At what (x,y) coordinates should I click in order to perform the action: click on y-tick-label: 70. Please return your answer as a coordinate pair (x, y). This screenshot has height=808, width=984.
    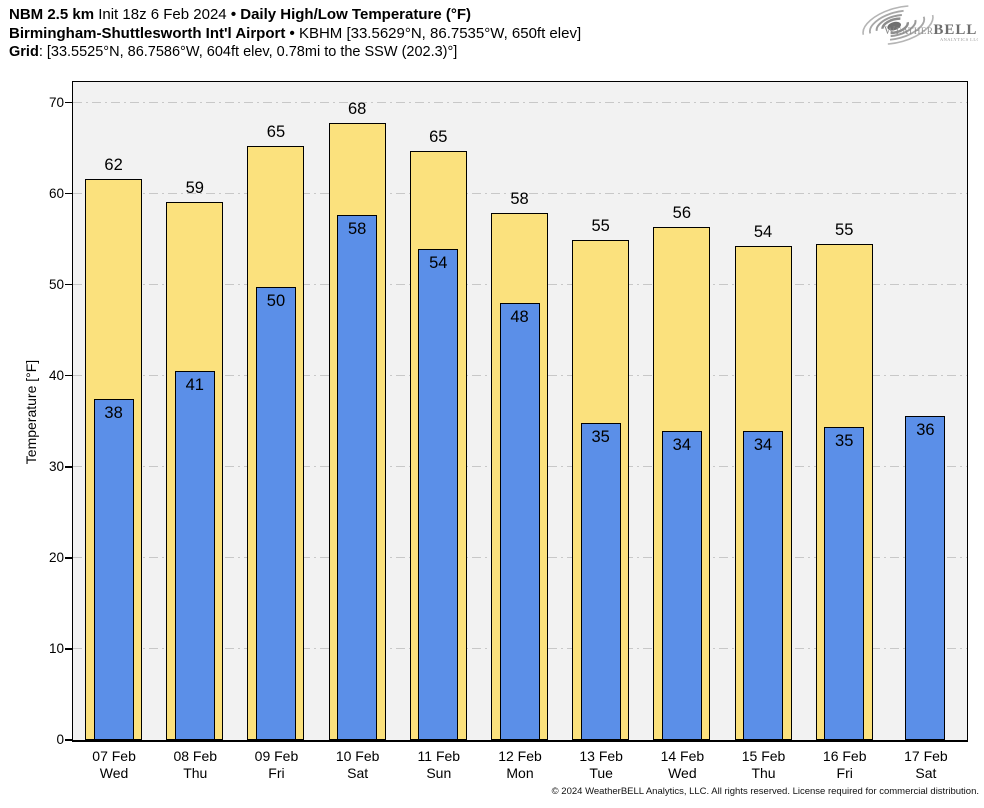
    Looking at the image, I should click on (56, 102).